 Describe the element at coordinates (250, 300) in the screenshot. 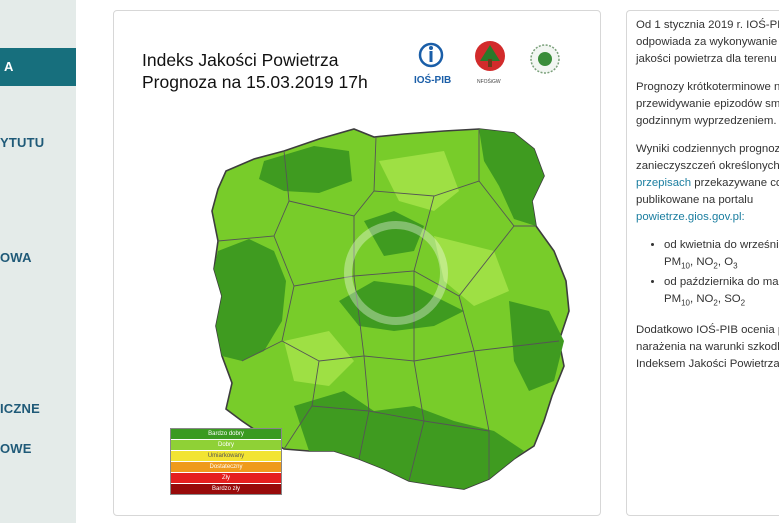

I see `zone-bardzo-dobry-west` at that location.